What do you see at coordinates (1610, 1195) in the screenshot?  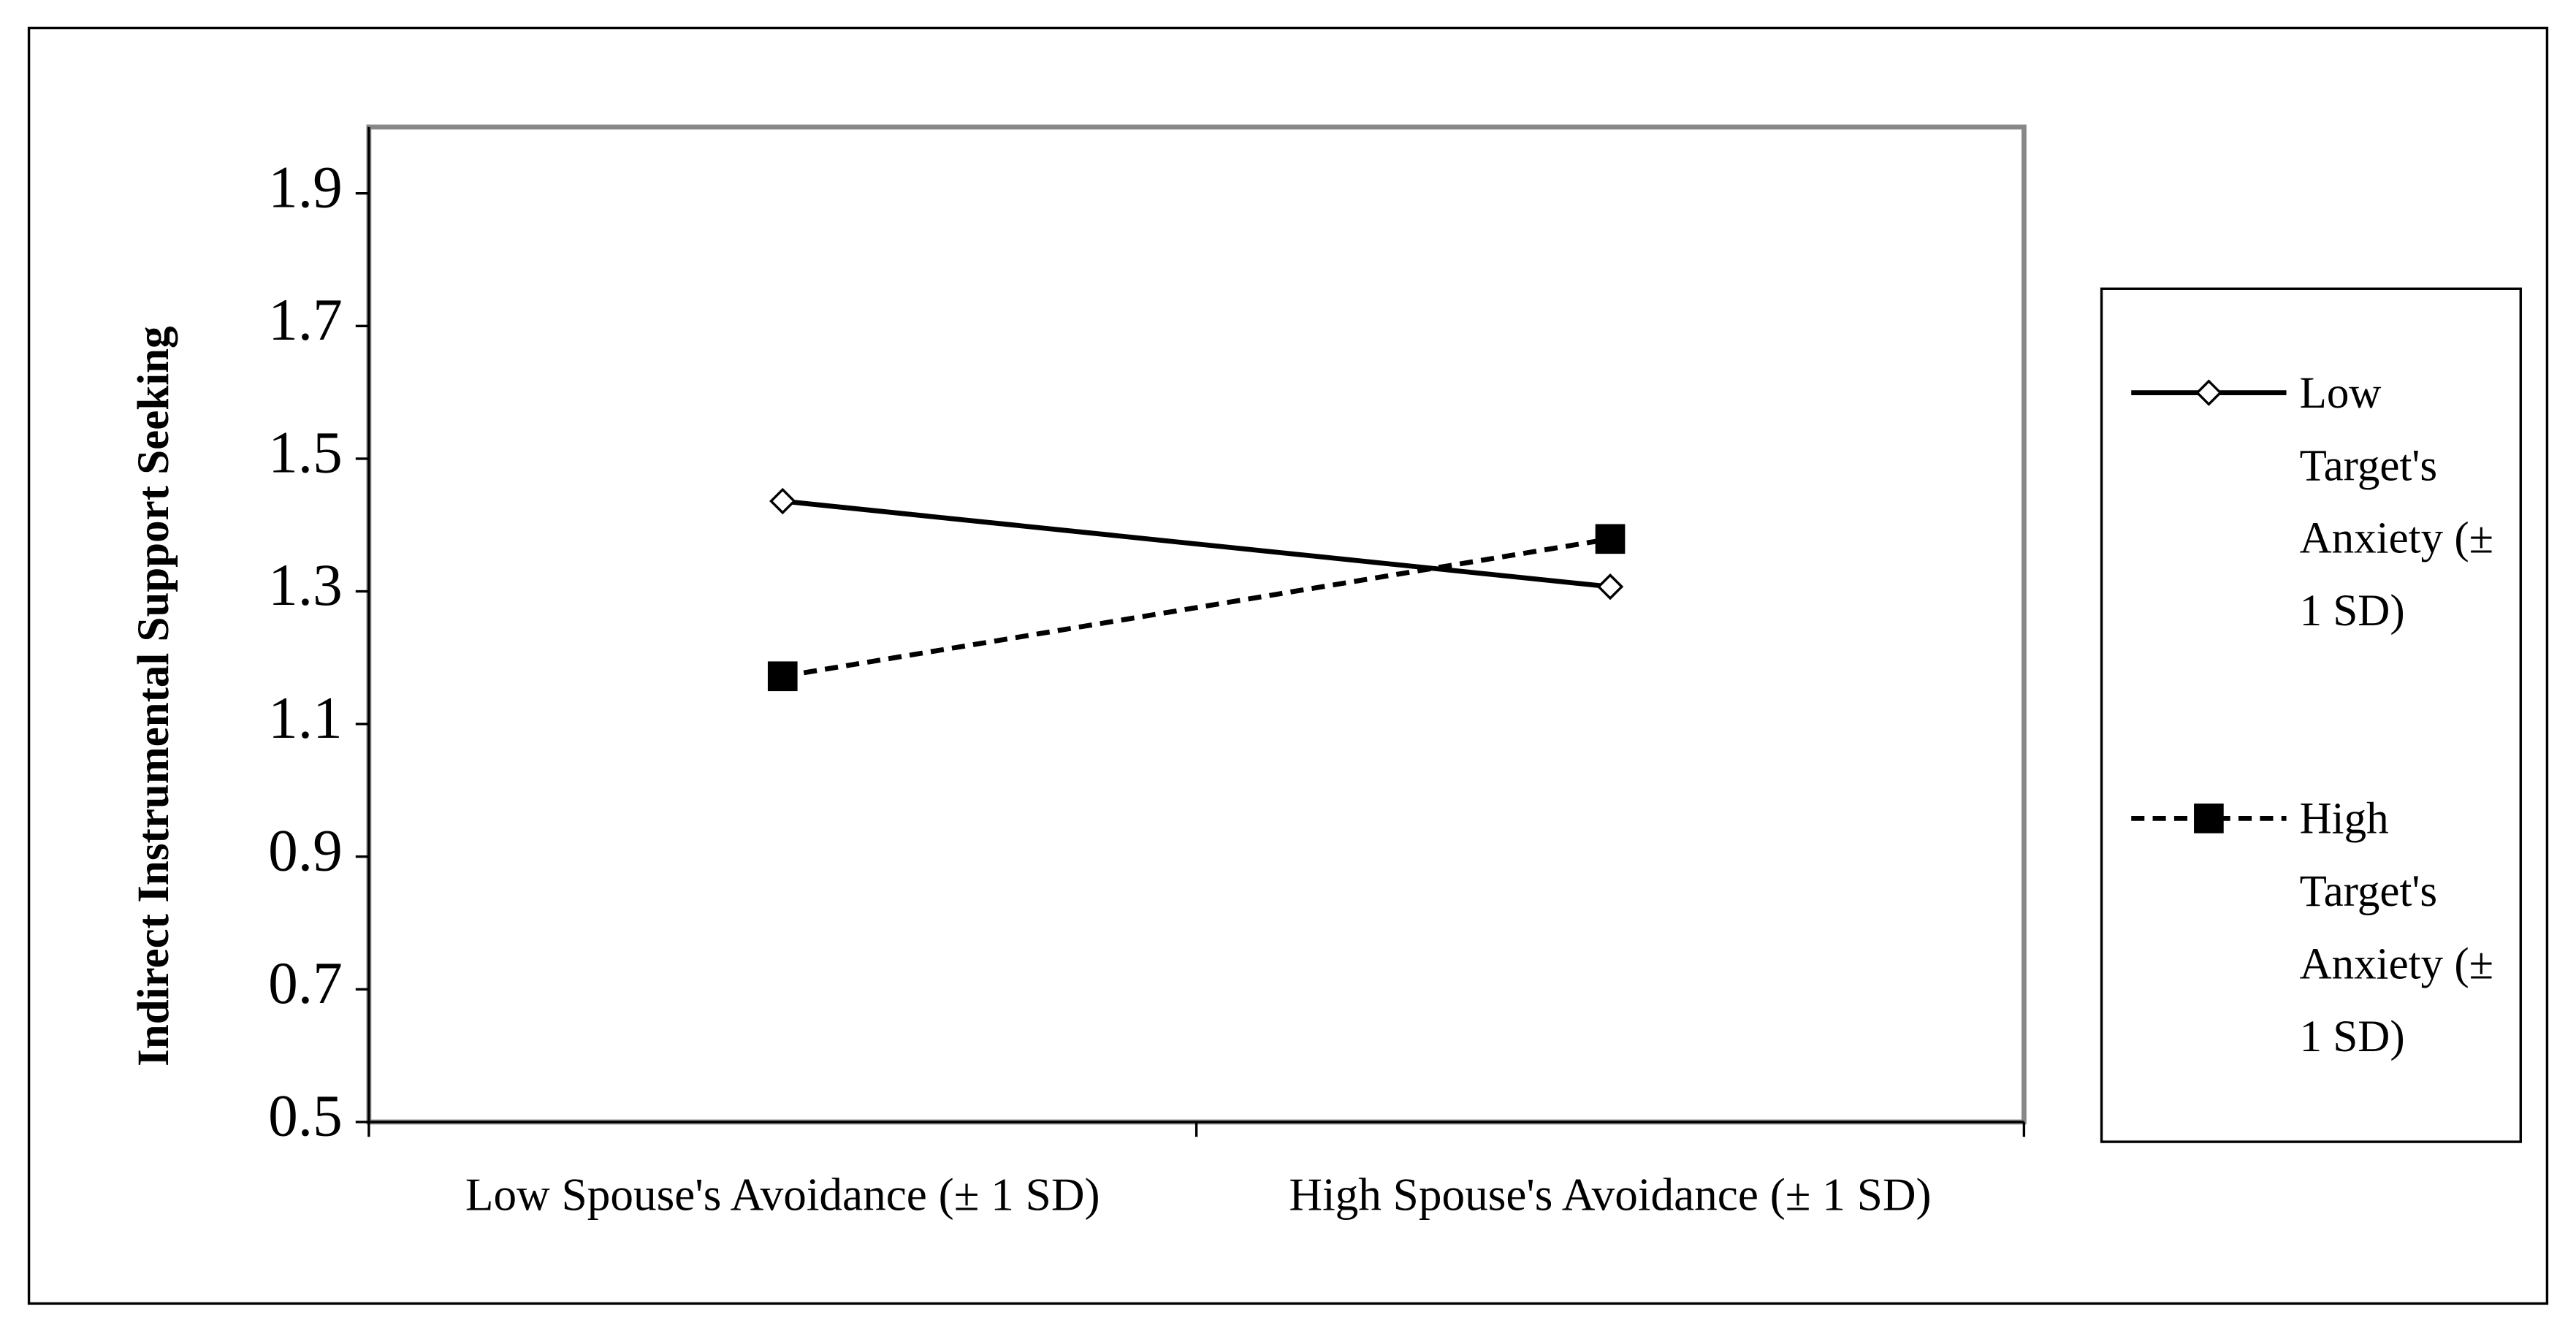 I see `x-tick-label: High Spouse's Avoidance (± 1 SD)` at bounding box center [1610, 1195].